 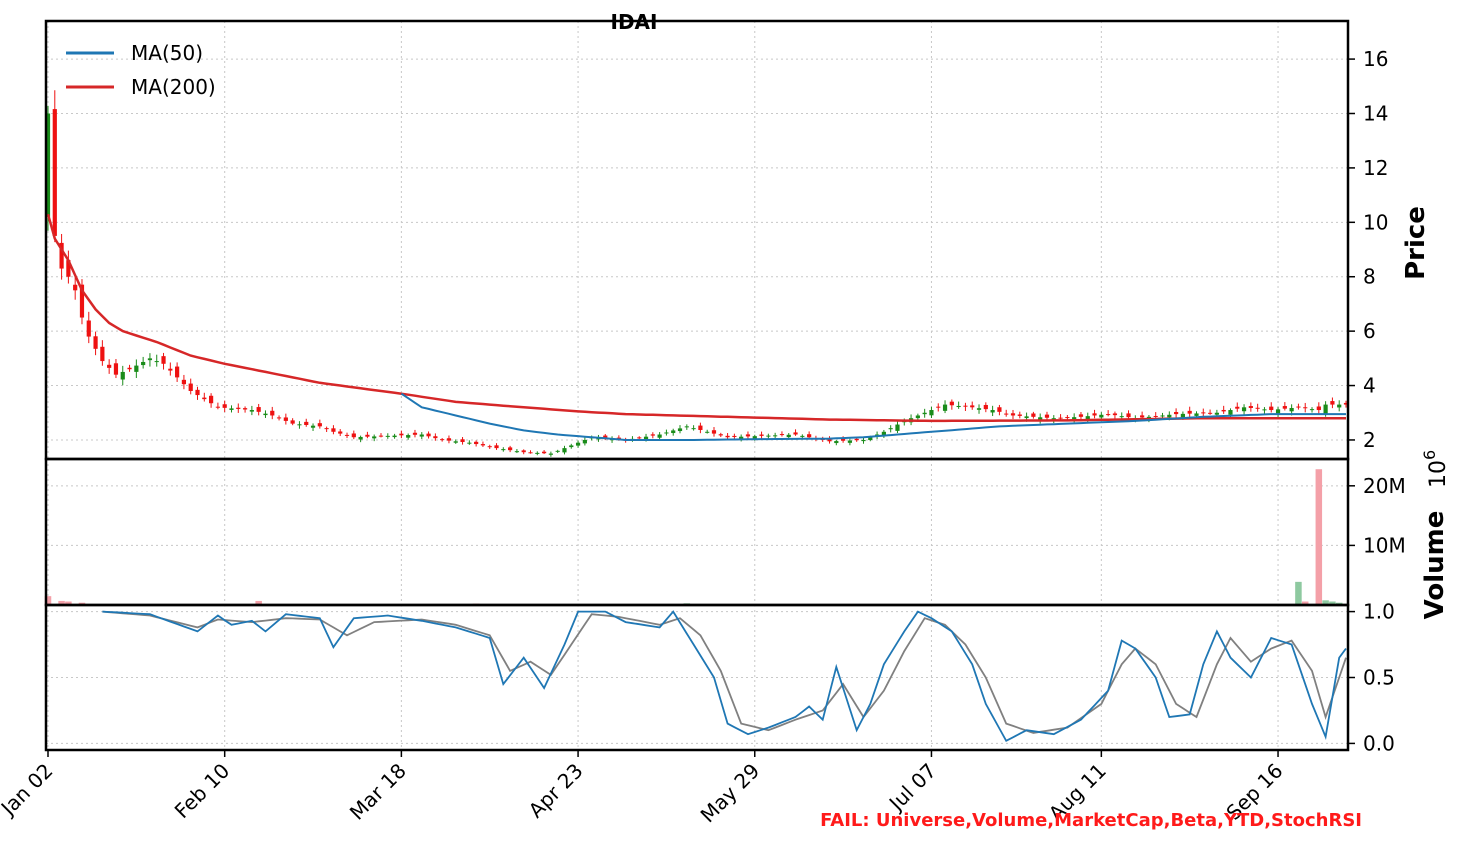 What do you see at coordinates (1369, 440) in the screenshot?
I see `price-tick-label: 2` at bounding box center [1369, 440].